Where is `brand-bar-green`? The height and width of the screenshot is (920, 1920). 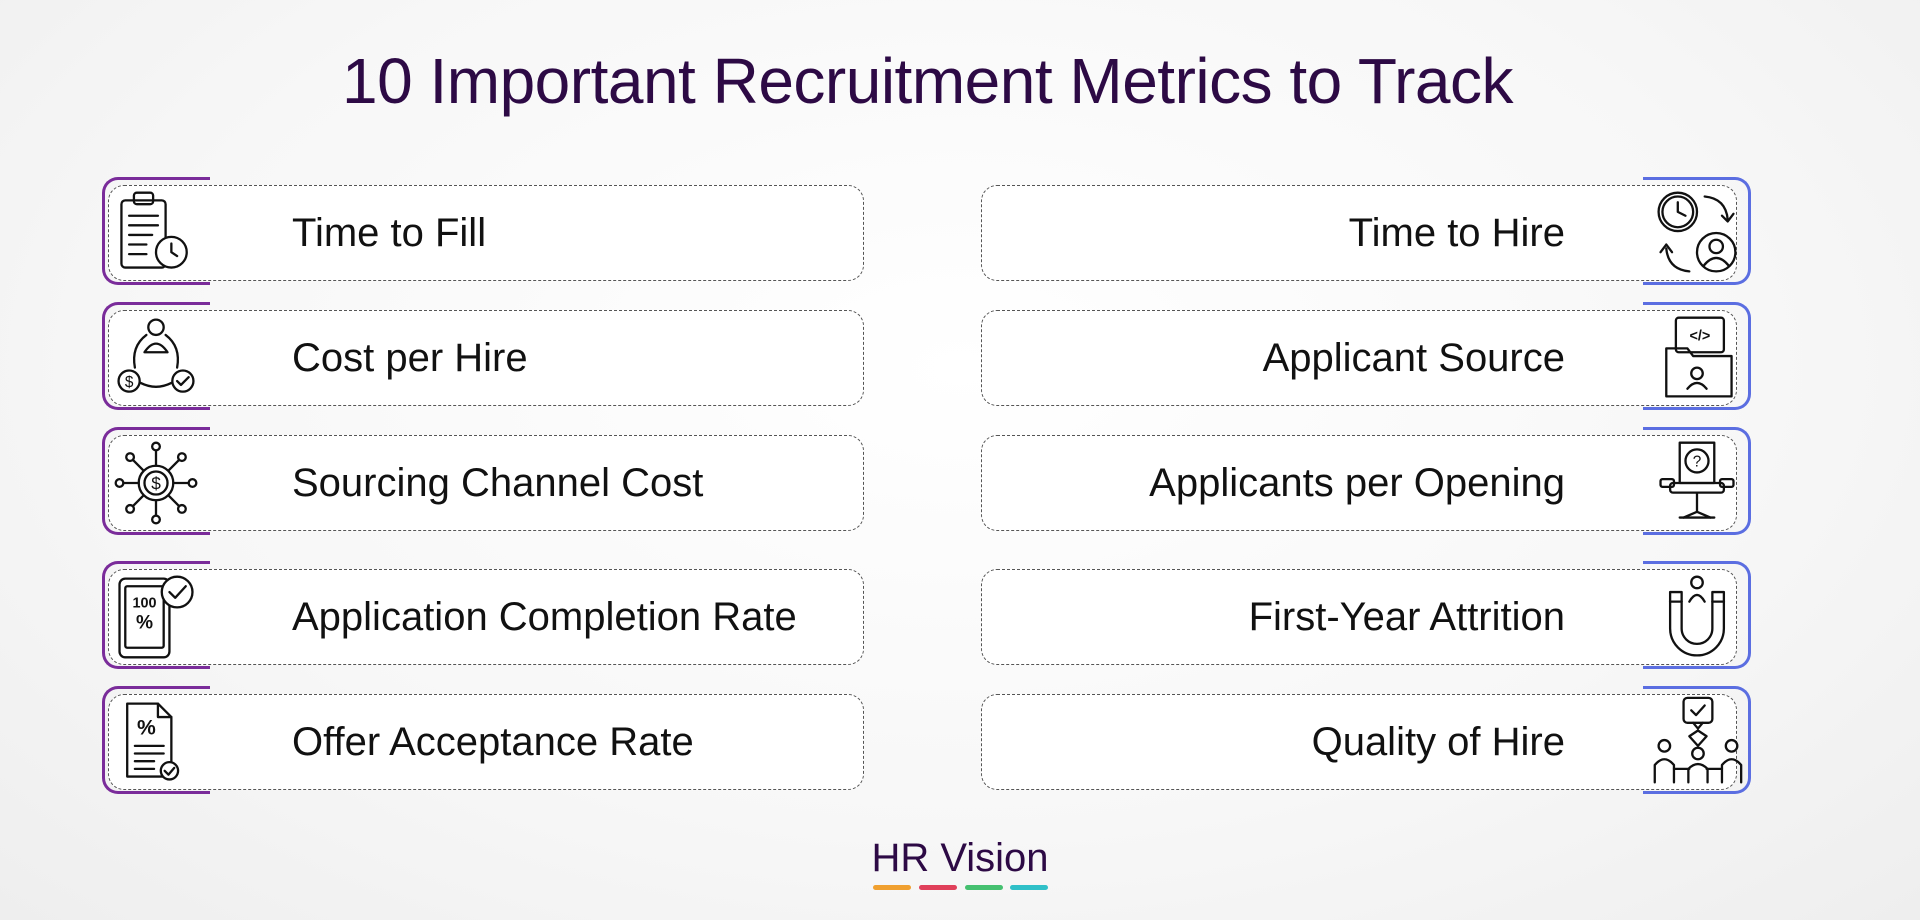
brand-bar-green is located at coordinates (984, 887).